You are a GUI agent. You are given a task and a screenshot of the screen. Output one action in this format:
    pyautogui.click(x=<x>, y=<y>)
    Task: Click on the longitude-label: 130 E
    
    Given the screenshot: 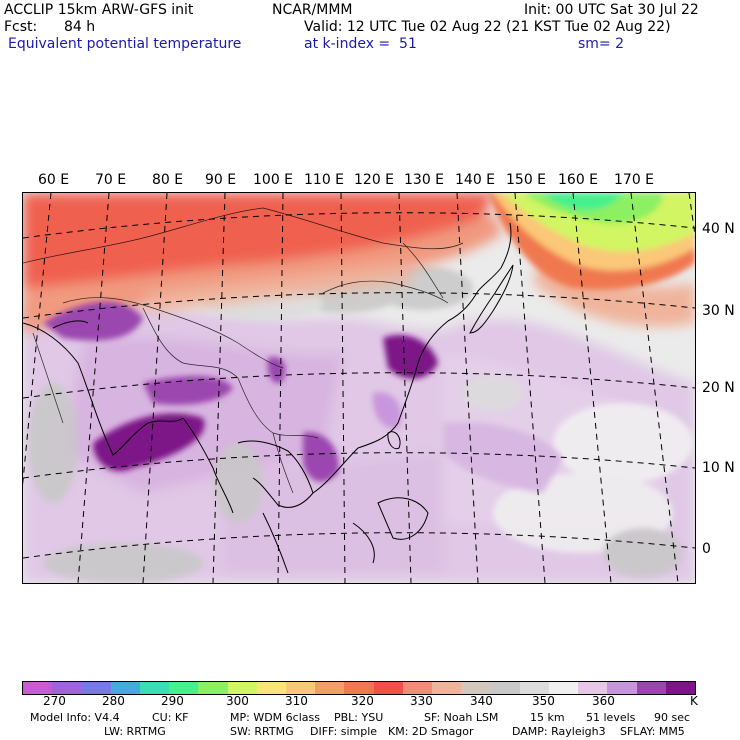 What is the action you would take?
    pyautogui.click(x=424, y=180)
    